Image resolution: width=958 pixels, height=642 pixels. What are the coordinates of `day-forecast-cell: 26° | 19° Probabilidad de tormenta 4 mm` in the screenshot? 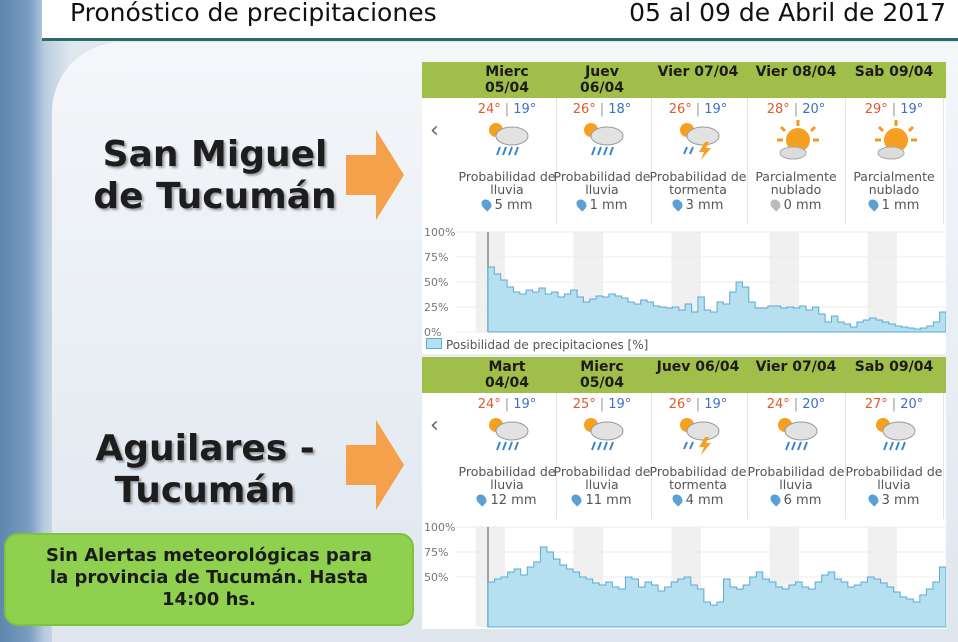 It's located at (698, 456).